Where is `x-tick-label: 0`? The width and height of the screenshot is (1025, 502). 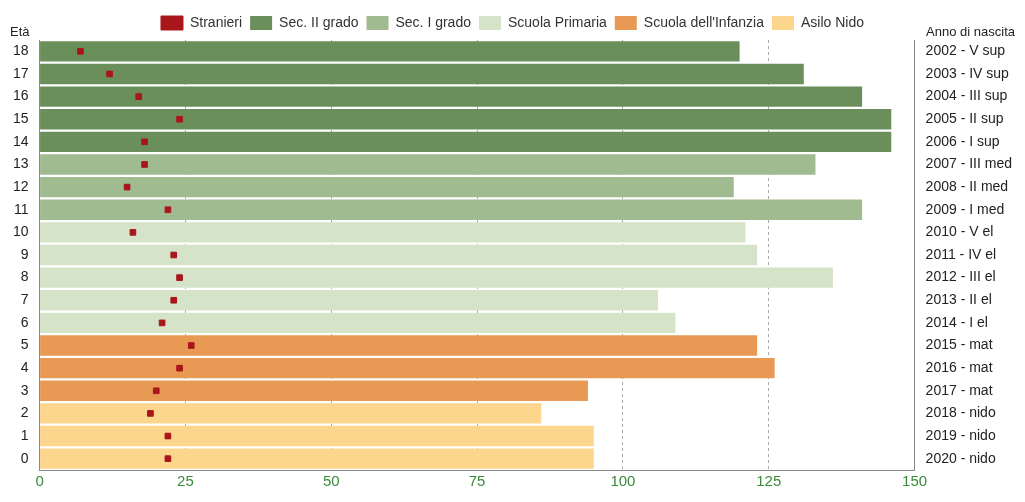
x-tick-label: 0 is located at coordinates (39, 481).